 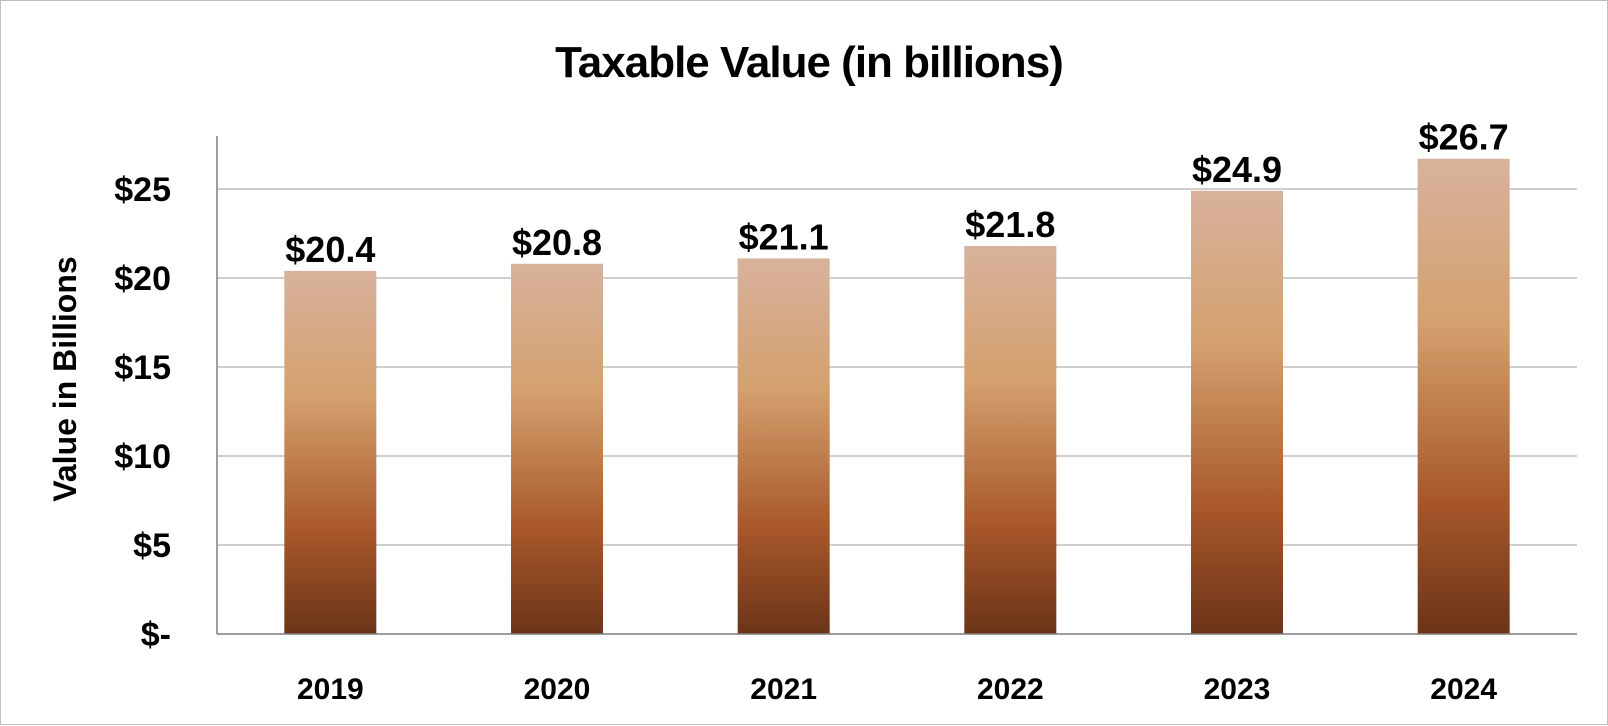 What do you see at coordinates (142, 190) in the screenshot?
I see `y-tick-label: $25` at bounding box center [142, 190].